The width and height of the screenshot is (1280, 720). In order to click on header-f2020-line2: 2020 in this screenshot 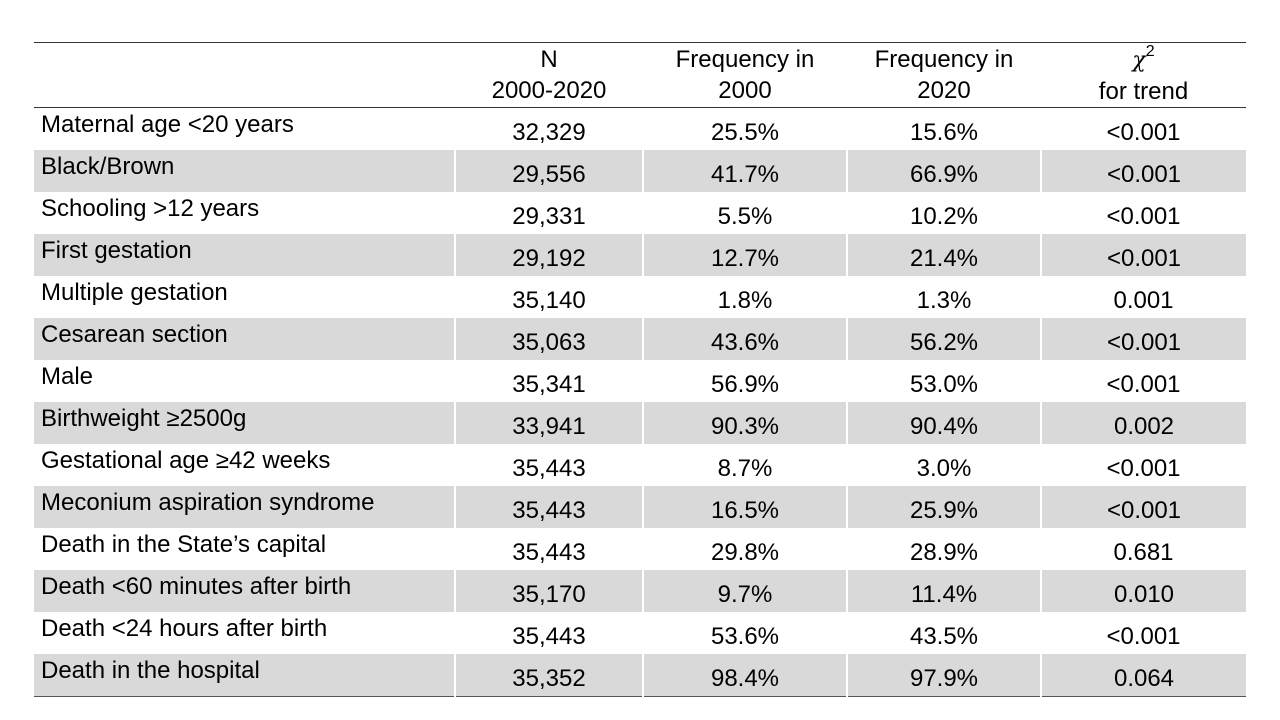, I will do `click(944, 90)`.